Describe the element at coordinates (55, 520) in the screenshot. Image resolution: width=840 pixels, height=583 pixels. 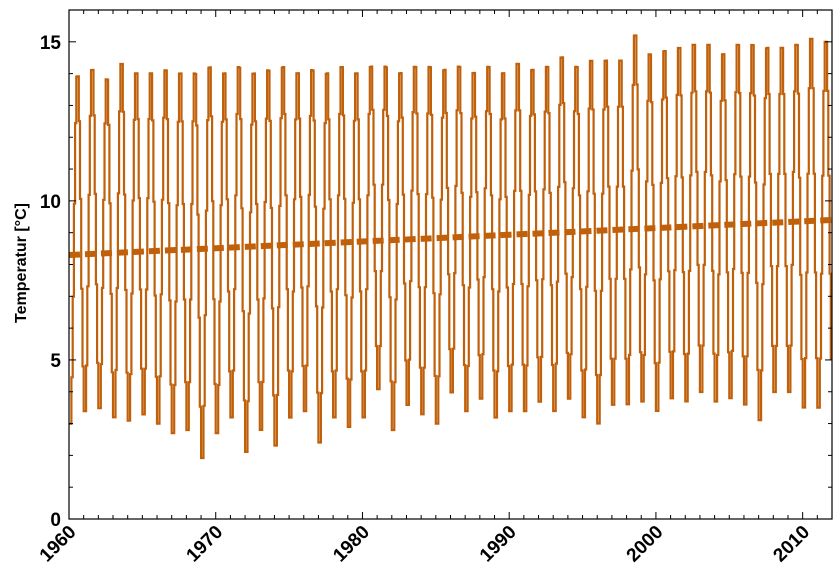
I see `y-tick-label: 0` at that location.